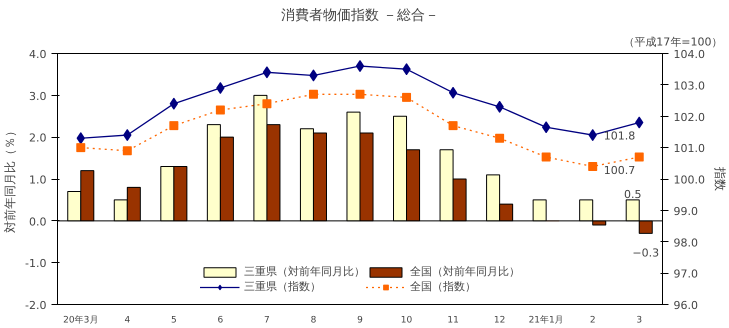 The image size is (729, 328). Describe the element at coordinates (36, 305) in the screenshot. I see `y-tick-label: -2.0` at that location.